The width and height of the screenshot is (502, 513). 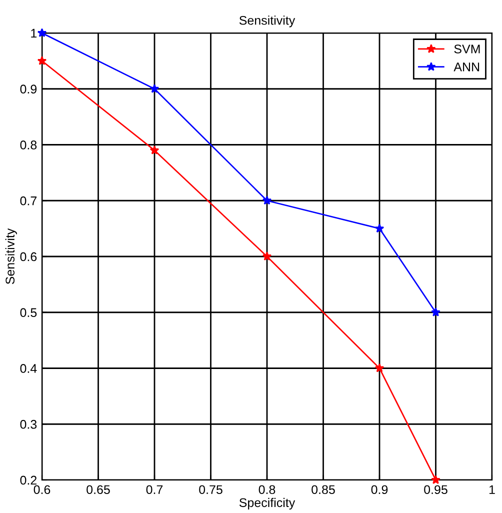 I want to click on legend-label: ANN, so click(x=467, y=67).